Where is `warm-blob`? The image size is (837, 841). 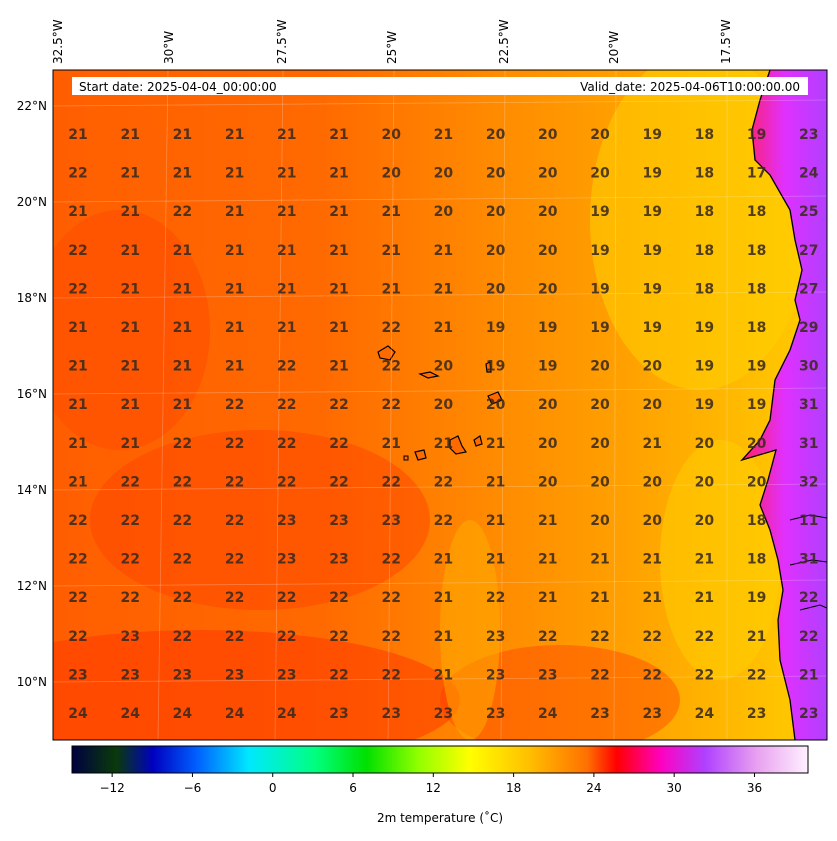 warm-blob is located at coordinates (256, 685).